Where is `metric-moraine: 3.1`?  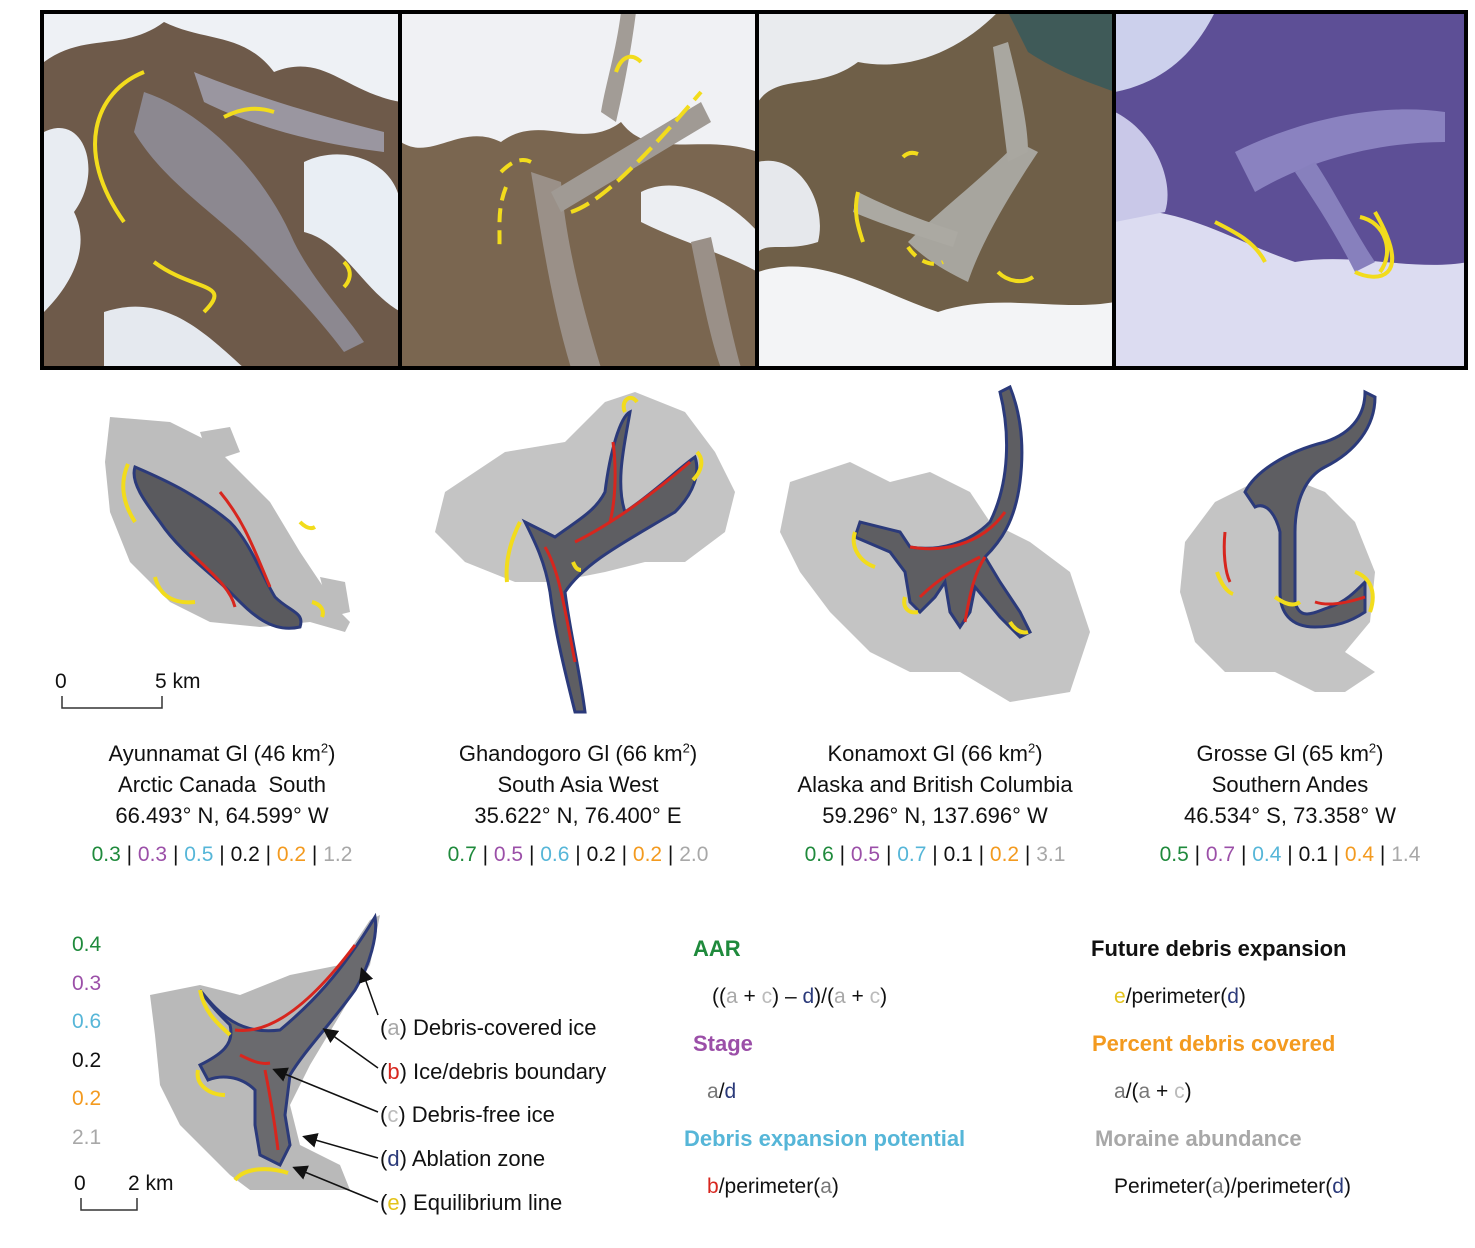 metric-moraine: 3.1 is located at coordinates (1051, 854).